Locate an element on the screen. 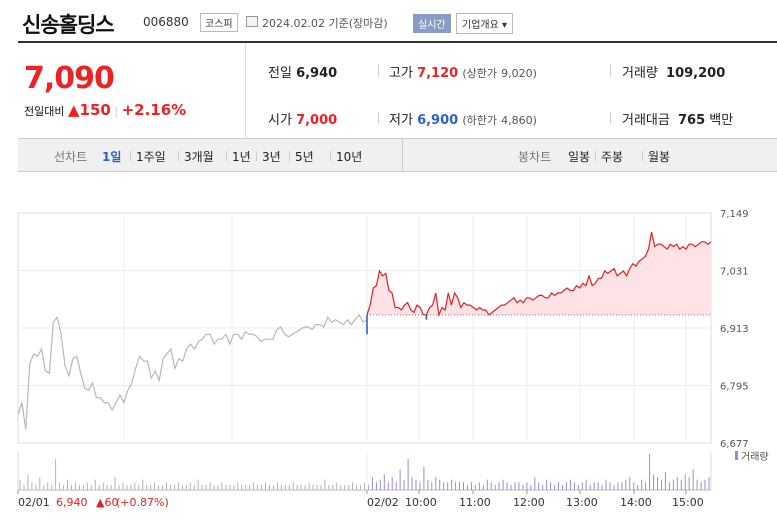  quote-date: 2024.02.02 기준(장마감) is located at coordinates (325, 23).